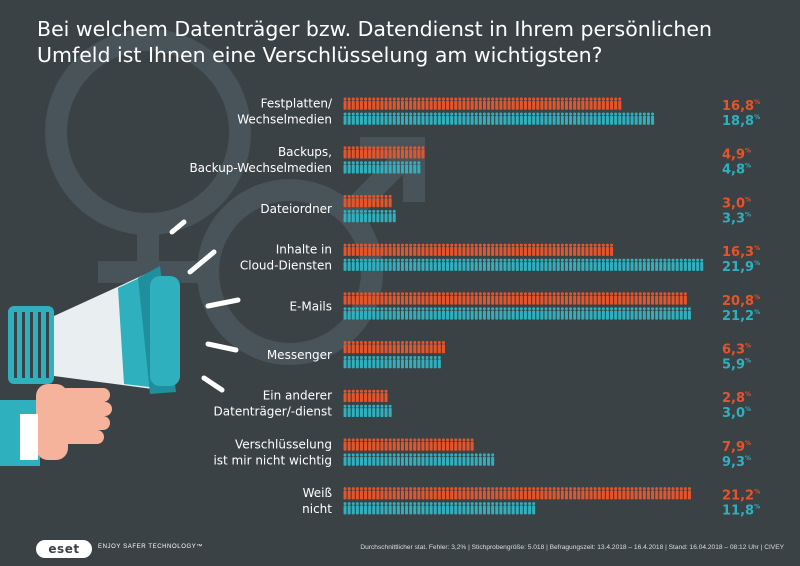  I want to click on value-label: 21,9%, so click(741, 267).